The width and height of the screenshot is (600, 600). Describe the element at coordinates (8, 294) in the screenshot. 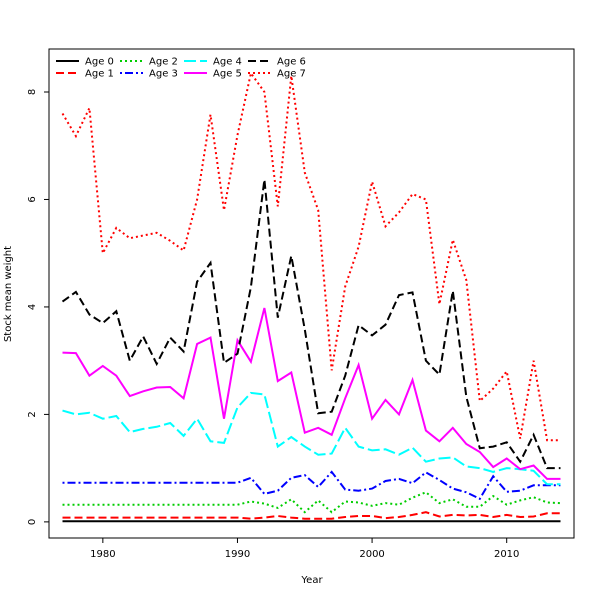

I see `y-axis-title: Stock mean weight` at that location.